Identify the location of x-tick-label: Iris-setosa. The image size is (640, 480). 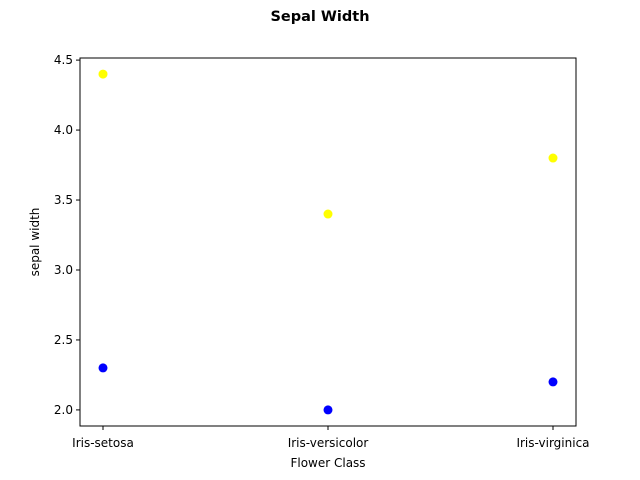
(103, 443).